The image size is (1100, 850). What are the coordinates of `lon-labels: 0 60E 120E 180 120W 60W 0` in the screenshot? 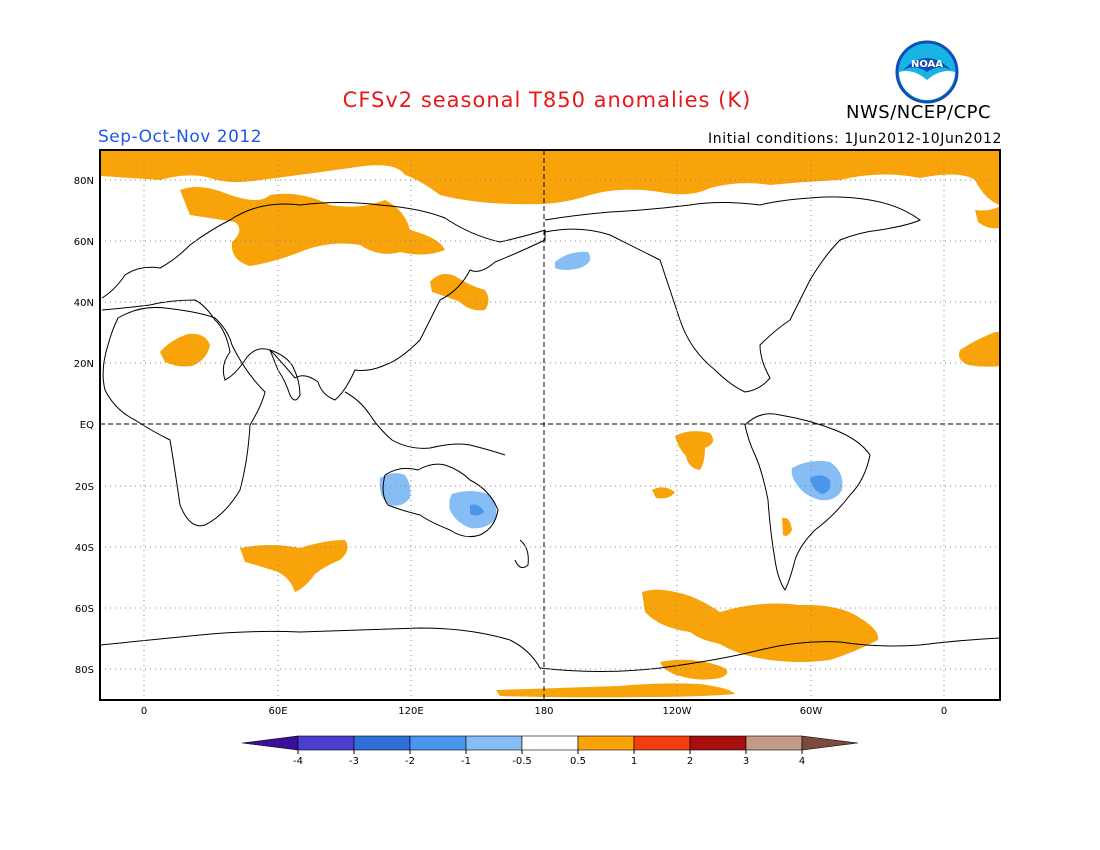 It's located at (544, 711).